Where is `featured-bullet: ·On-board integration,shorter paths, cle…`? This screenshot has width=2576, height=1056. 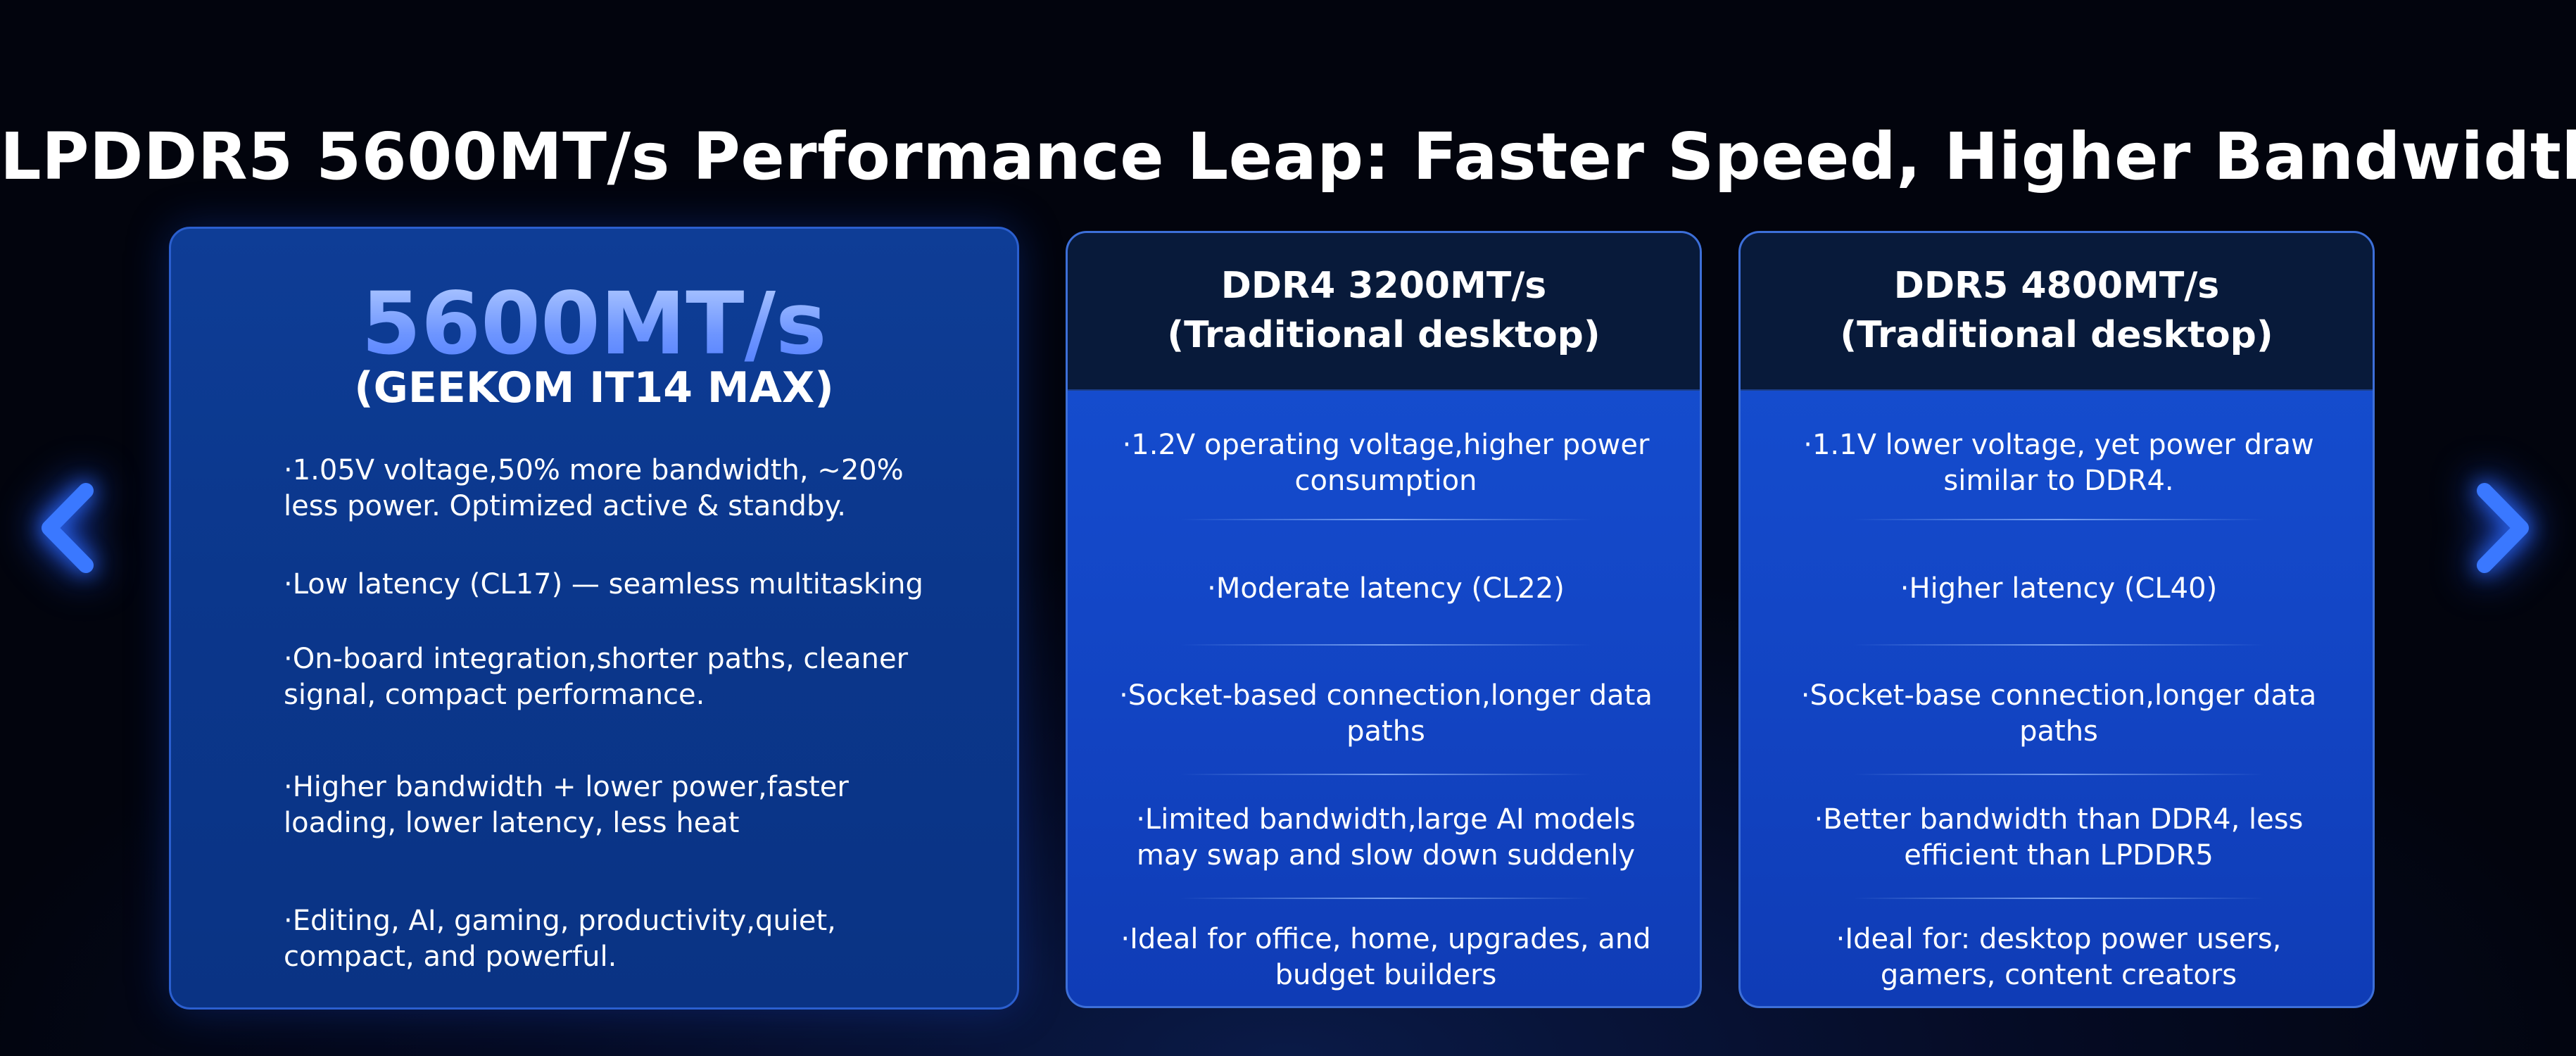
featured-bullet: ·On-board integration,shorter paths, cle… is located at coordinates (596, 677).